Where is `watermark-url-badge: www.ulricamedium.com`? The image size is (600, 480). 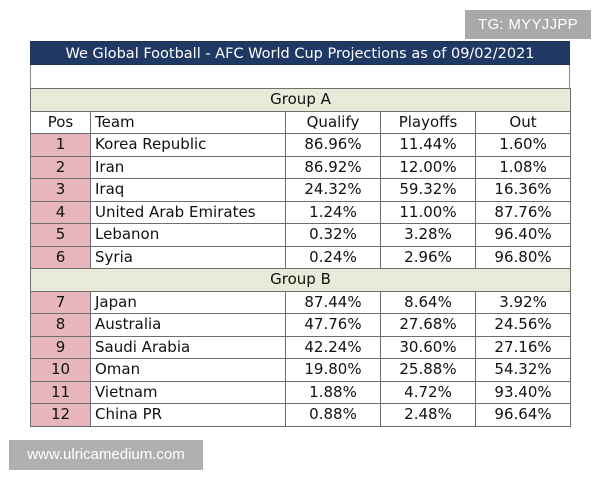
watermark-url-badge: www.ulricamedium.com is located at coordinates (106, 455).